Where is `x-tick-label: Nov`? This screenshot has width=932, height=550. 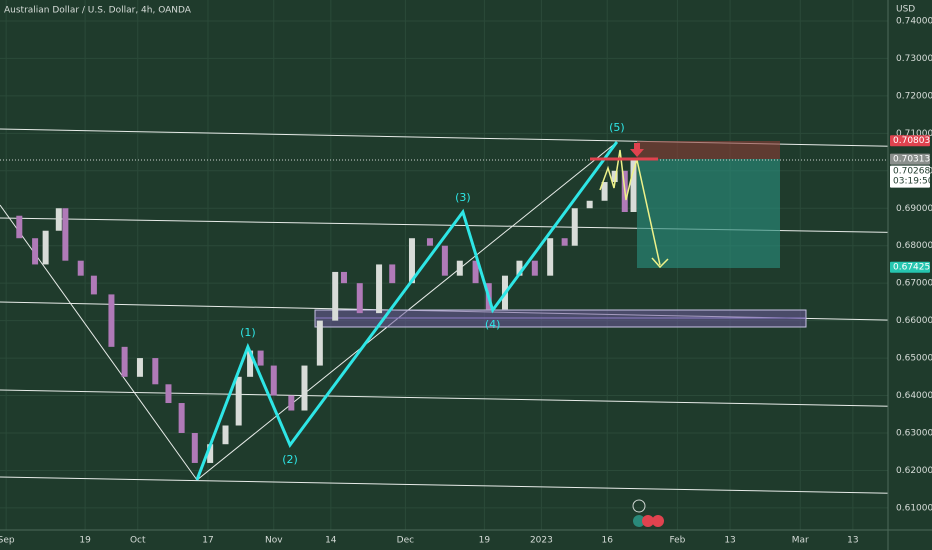
x-tick-label: Nov is located at coordinates (274, 541).